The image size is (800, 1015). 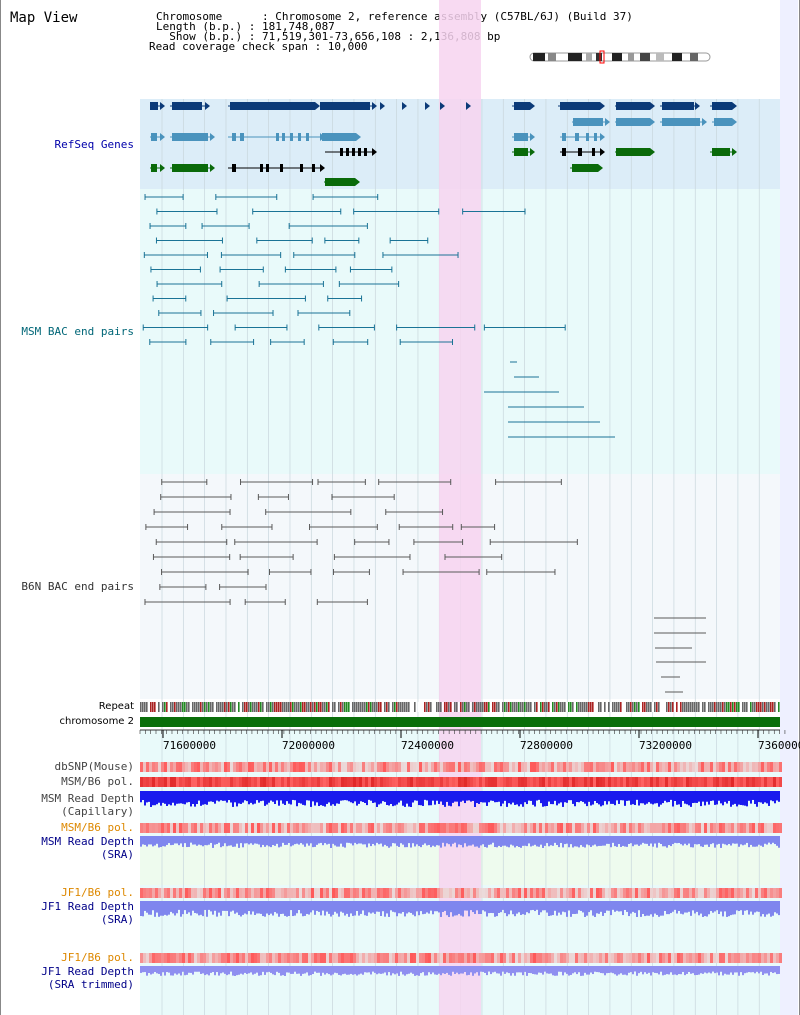 I want to click on gene-arrow, so click(x=607, y=122).